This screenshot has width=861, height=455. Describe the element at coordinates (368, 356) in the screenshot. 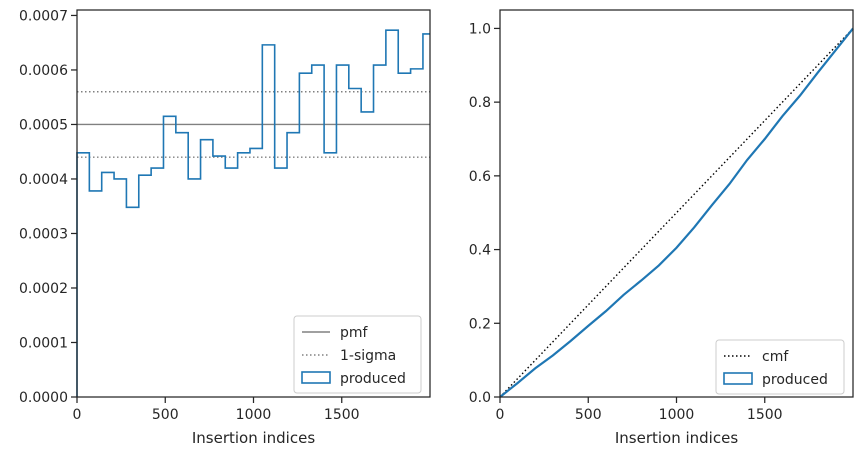

I see `legend-label-1-sigma: 1-sigma` at that location.